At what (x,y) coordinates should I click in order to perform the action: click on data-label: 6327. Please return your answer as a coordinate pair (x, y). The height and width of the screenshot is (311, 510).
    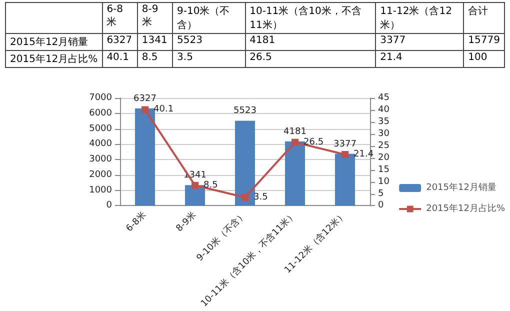
    Looking at the image, I should click on (145, 99).